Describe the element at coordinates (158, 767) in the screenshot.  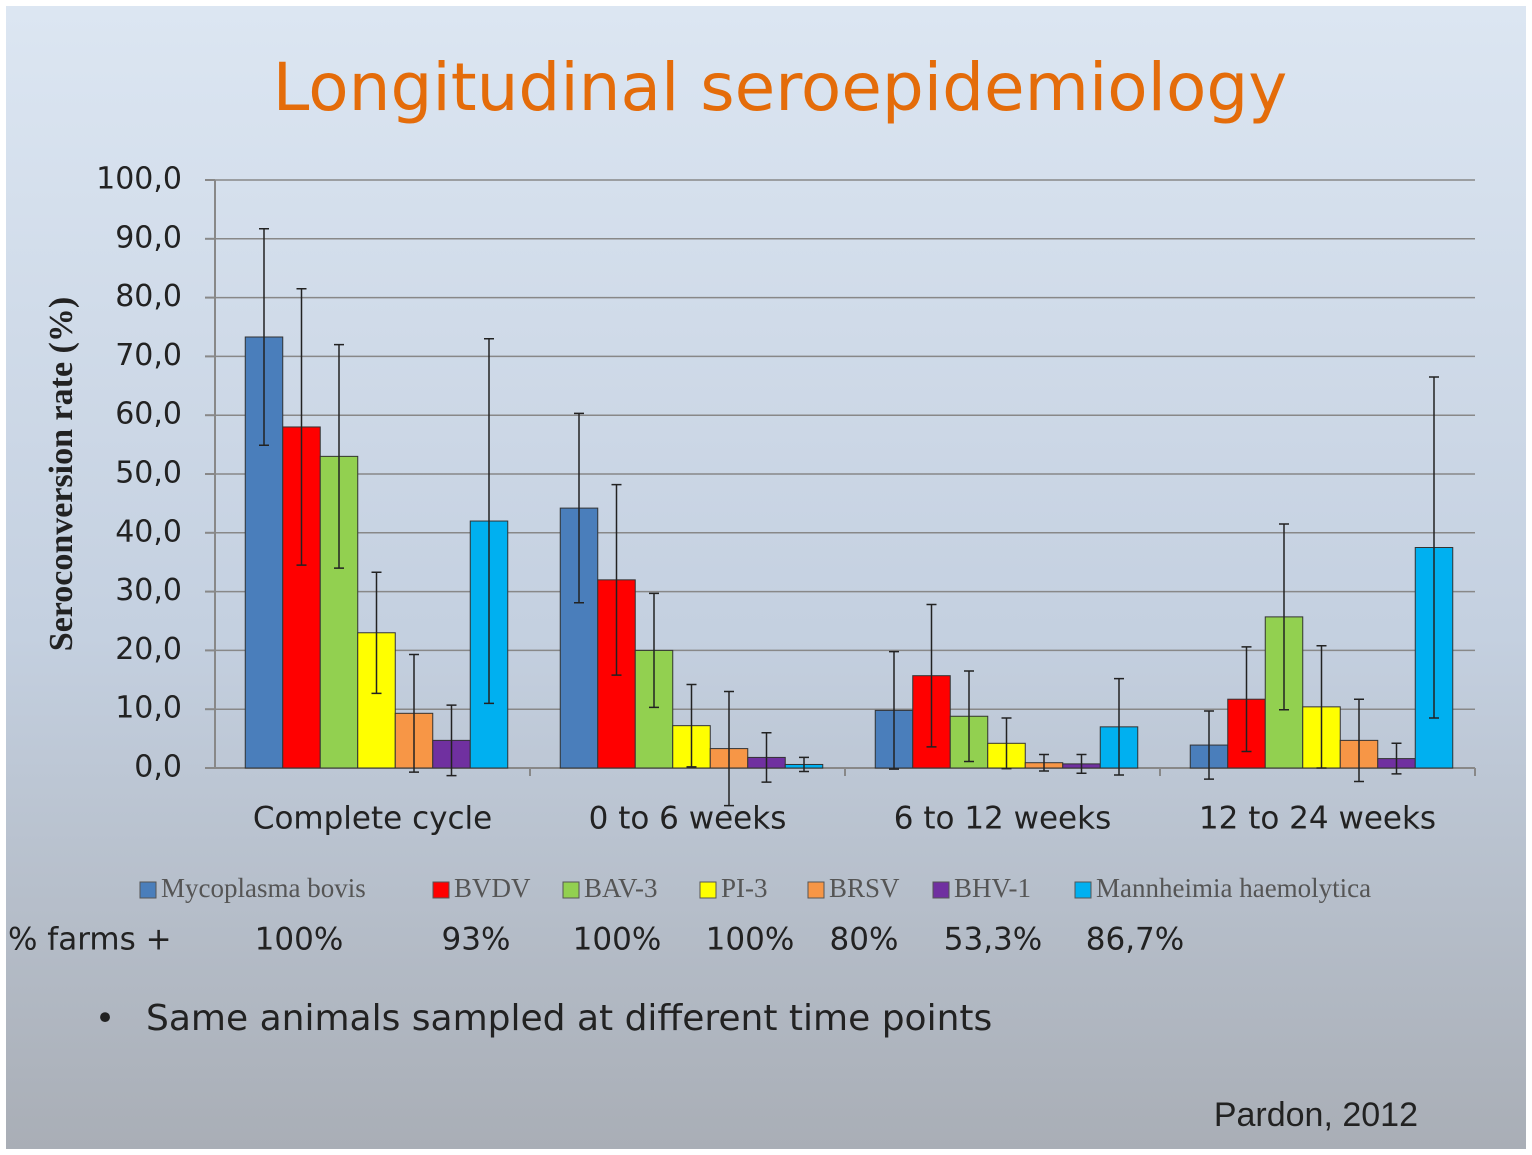
I see `y-tick-label: 0,0` at that location.